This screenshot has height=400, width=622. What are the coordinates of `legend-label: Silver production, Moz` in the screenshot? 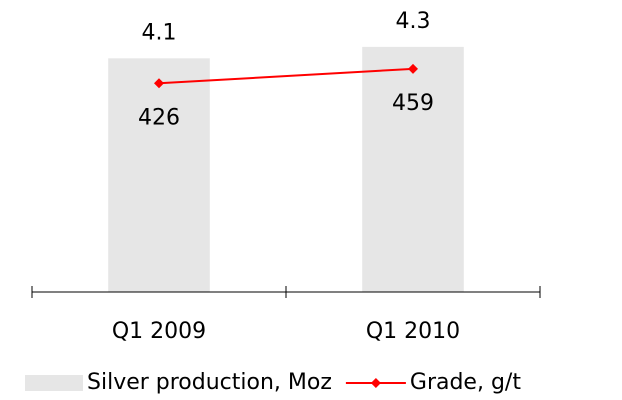 It's located at (209, 382).